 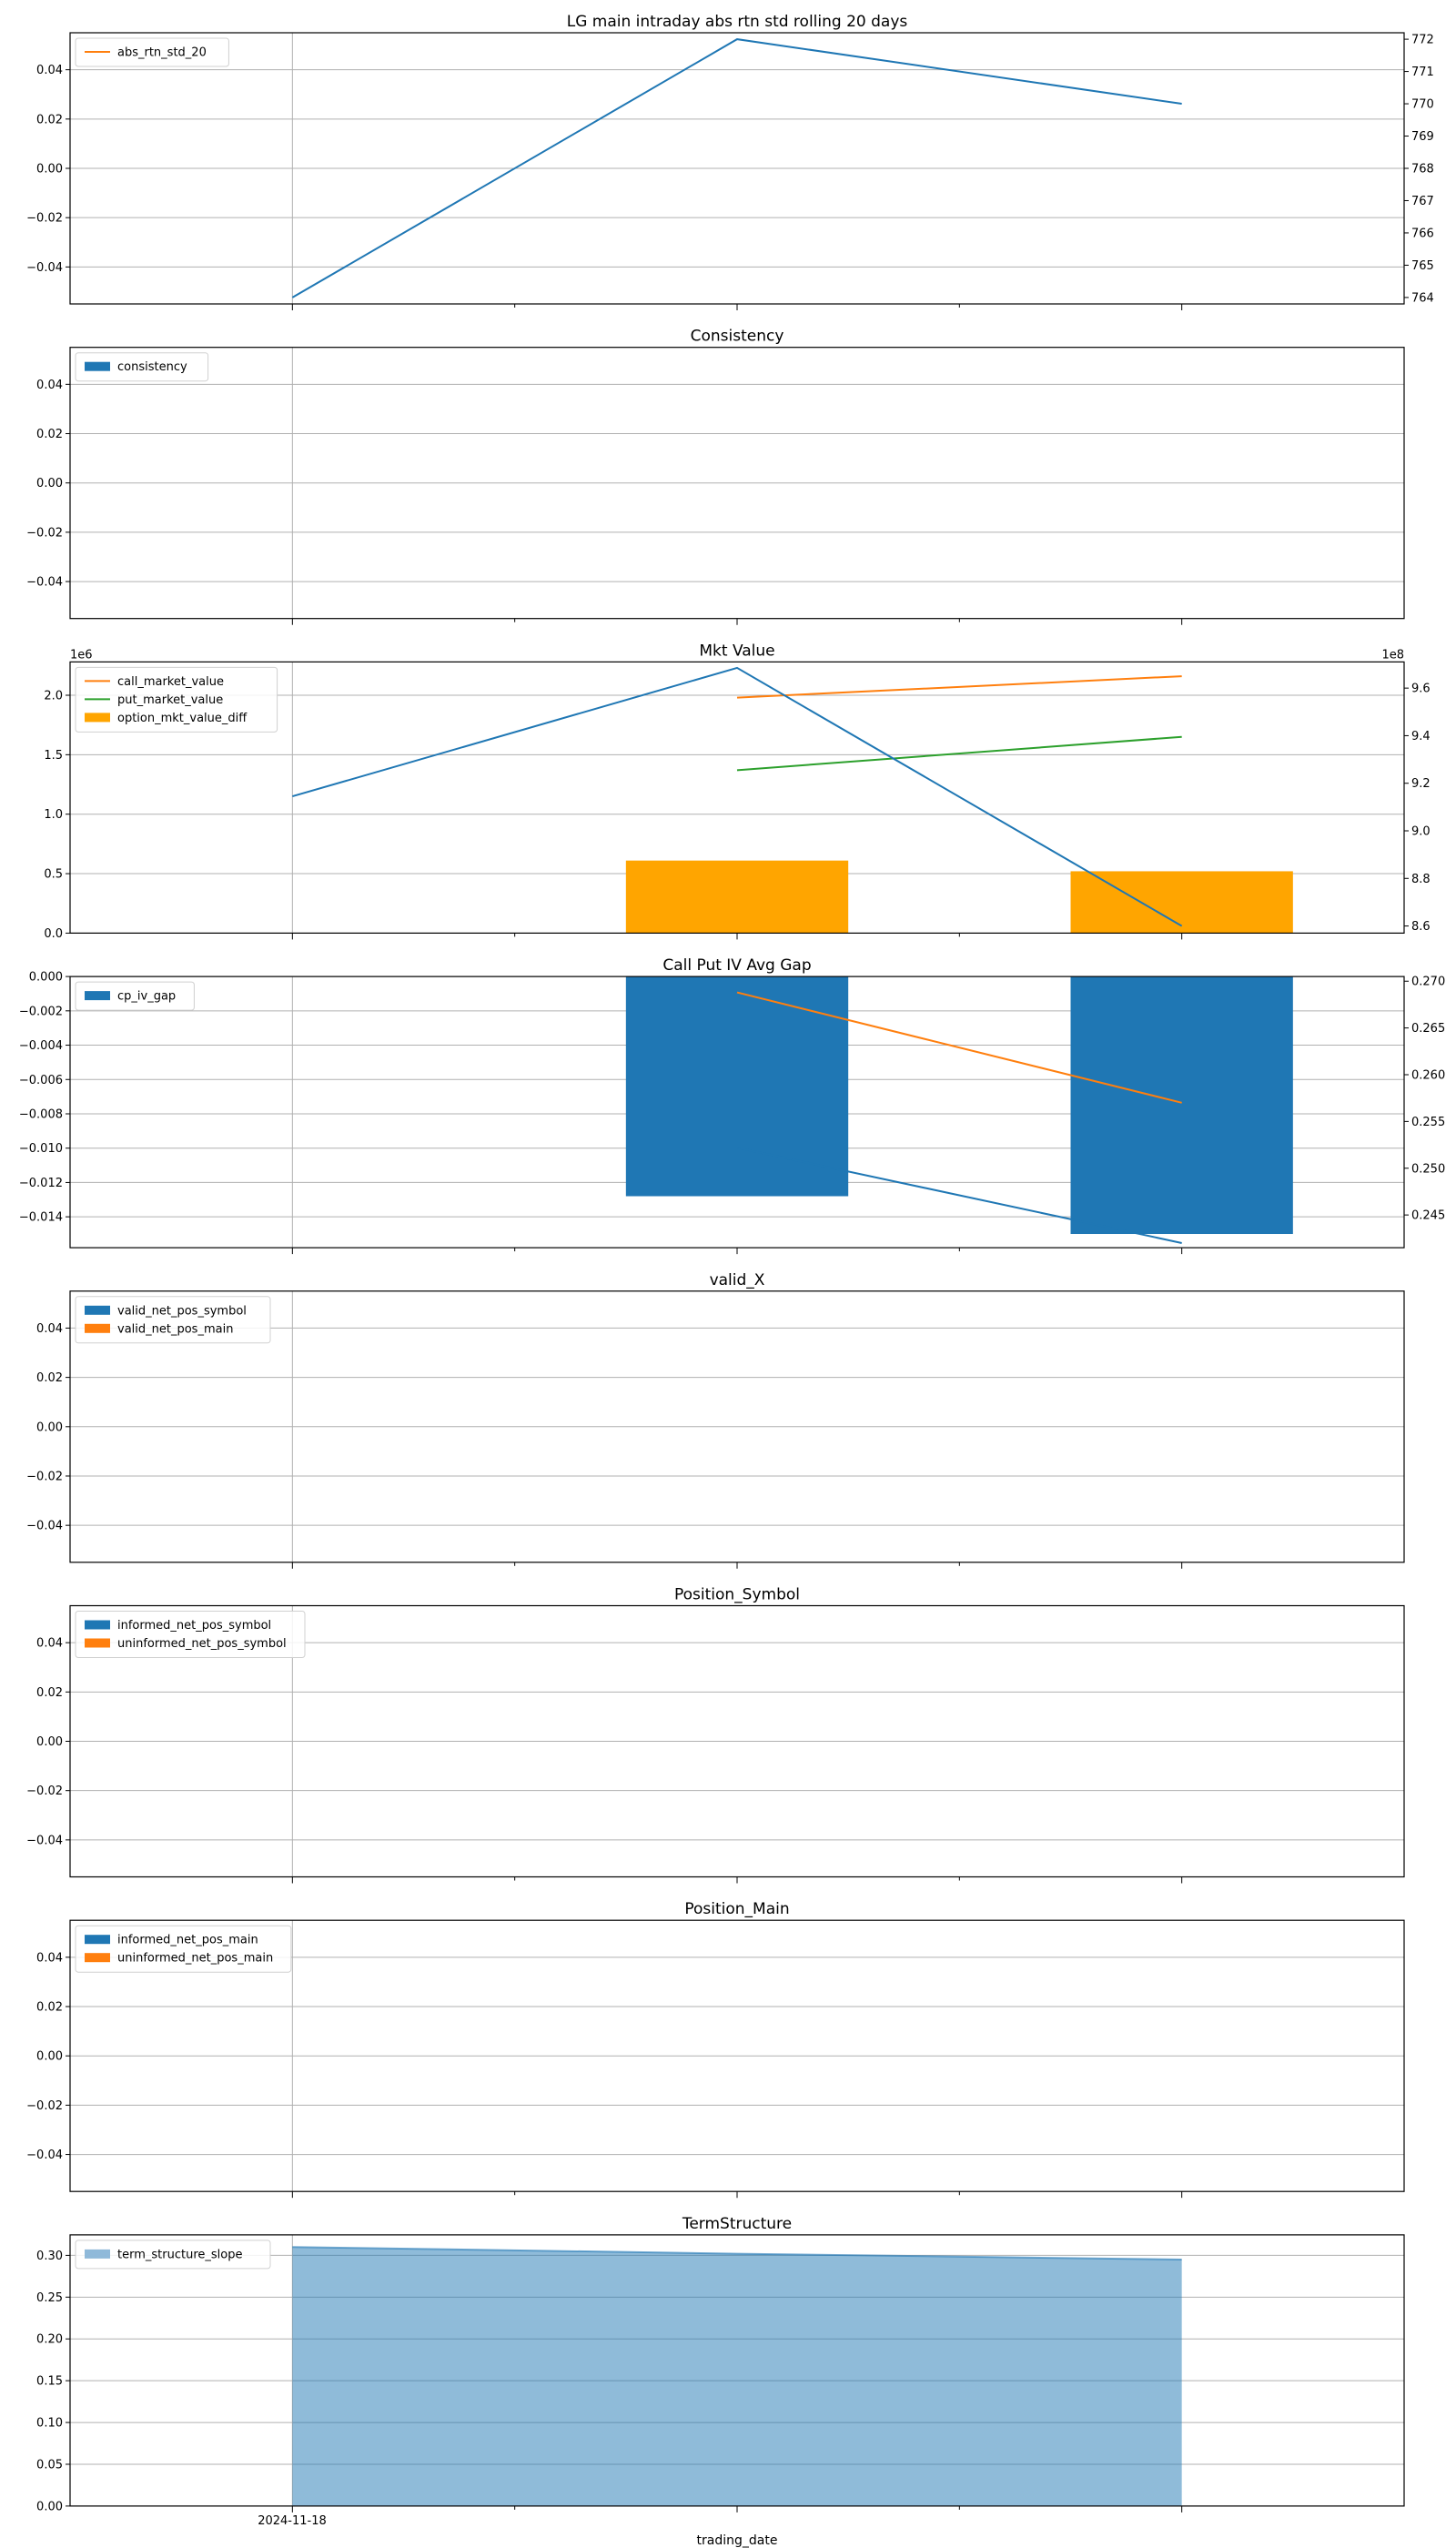 I want to click on y-tick-label: 1.5, so click(x=54, y=756).